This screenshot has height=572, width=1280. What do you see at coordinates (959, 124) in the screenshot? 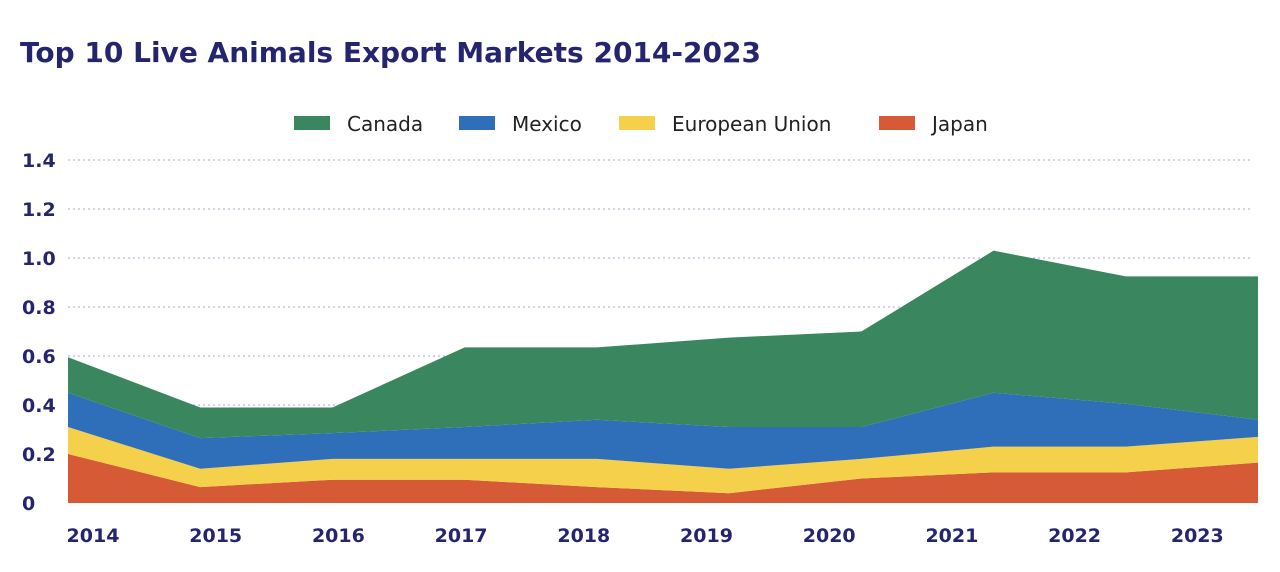
I see `legend-label: Japan` at bounding box center [959, 124].